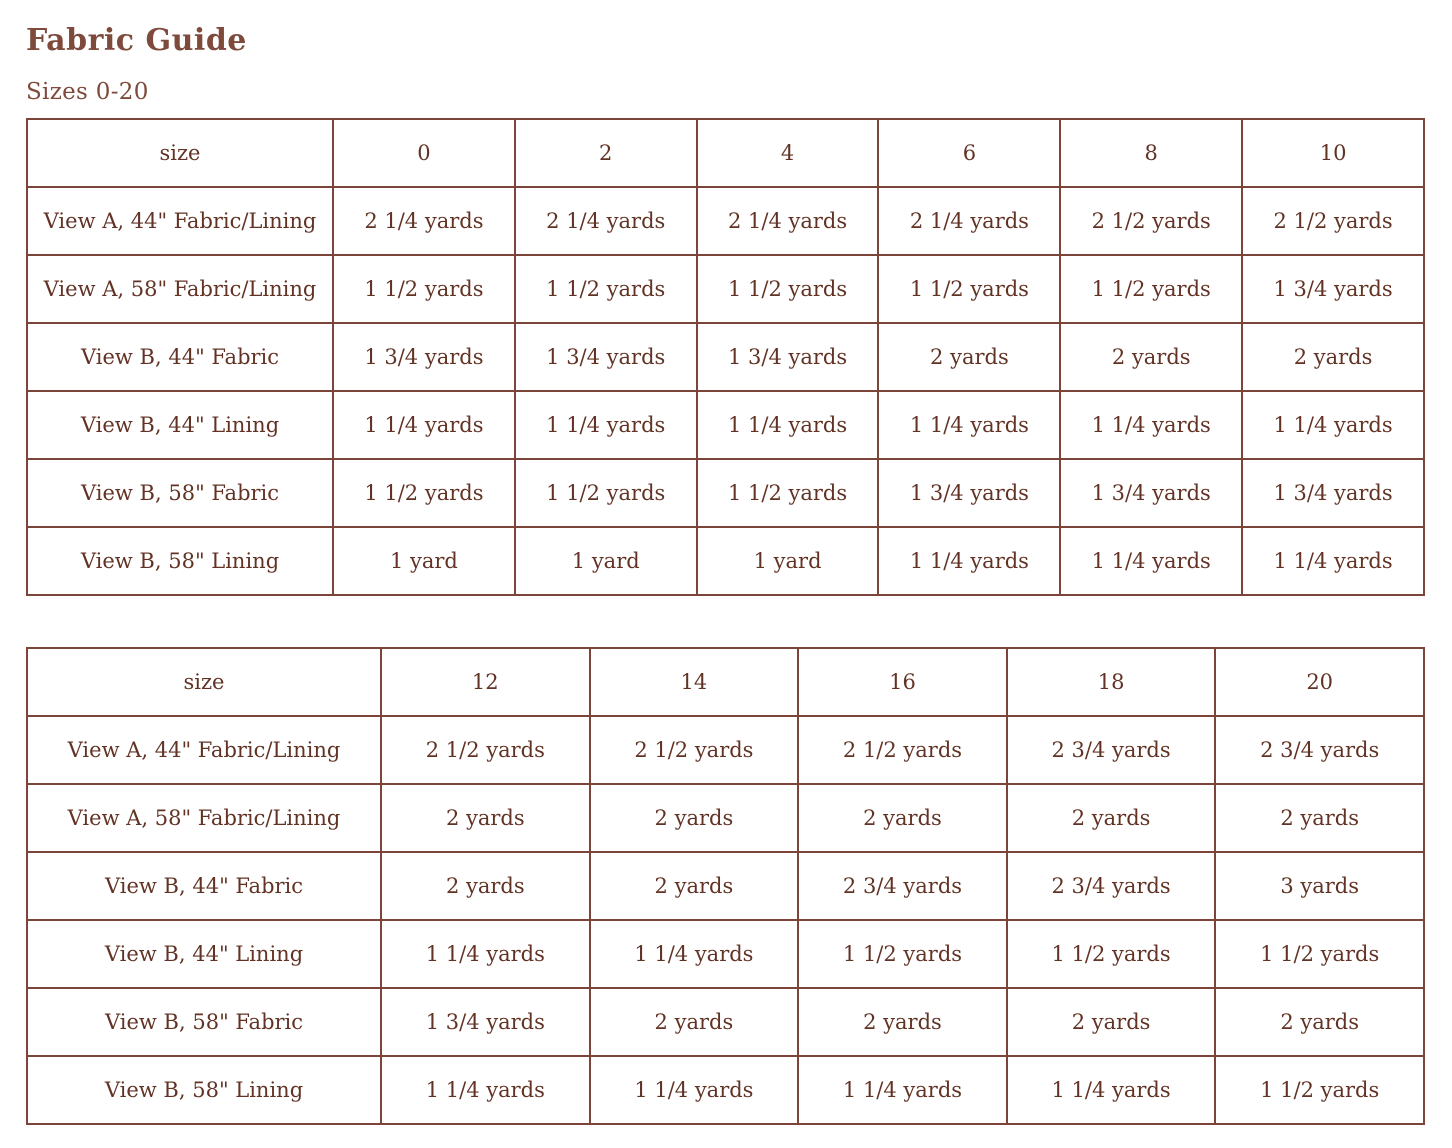 This screenshot has width=1452, height=1148. I want to click on size-column-header: 14, so click(694, 681).